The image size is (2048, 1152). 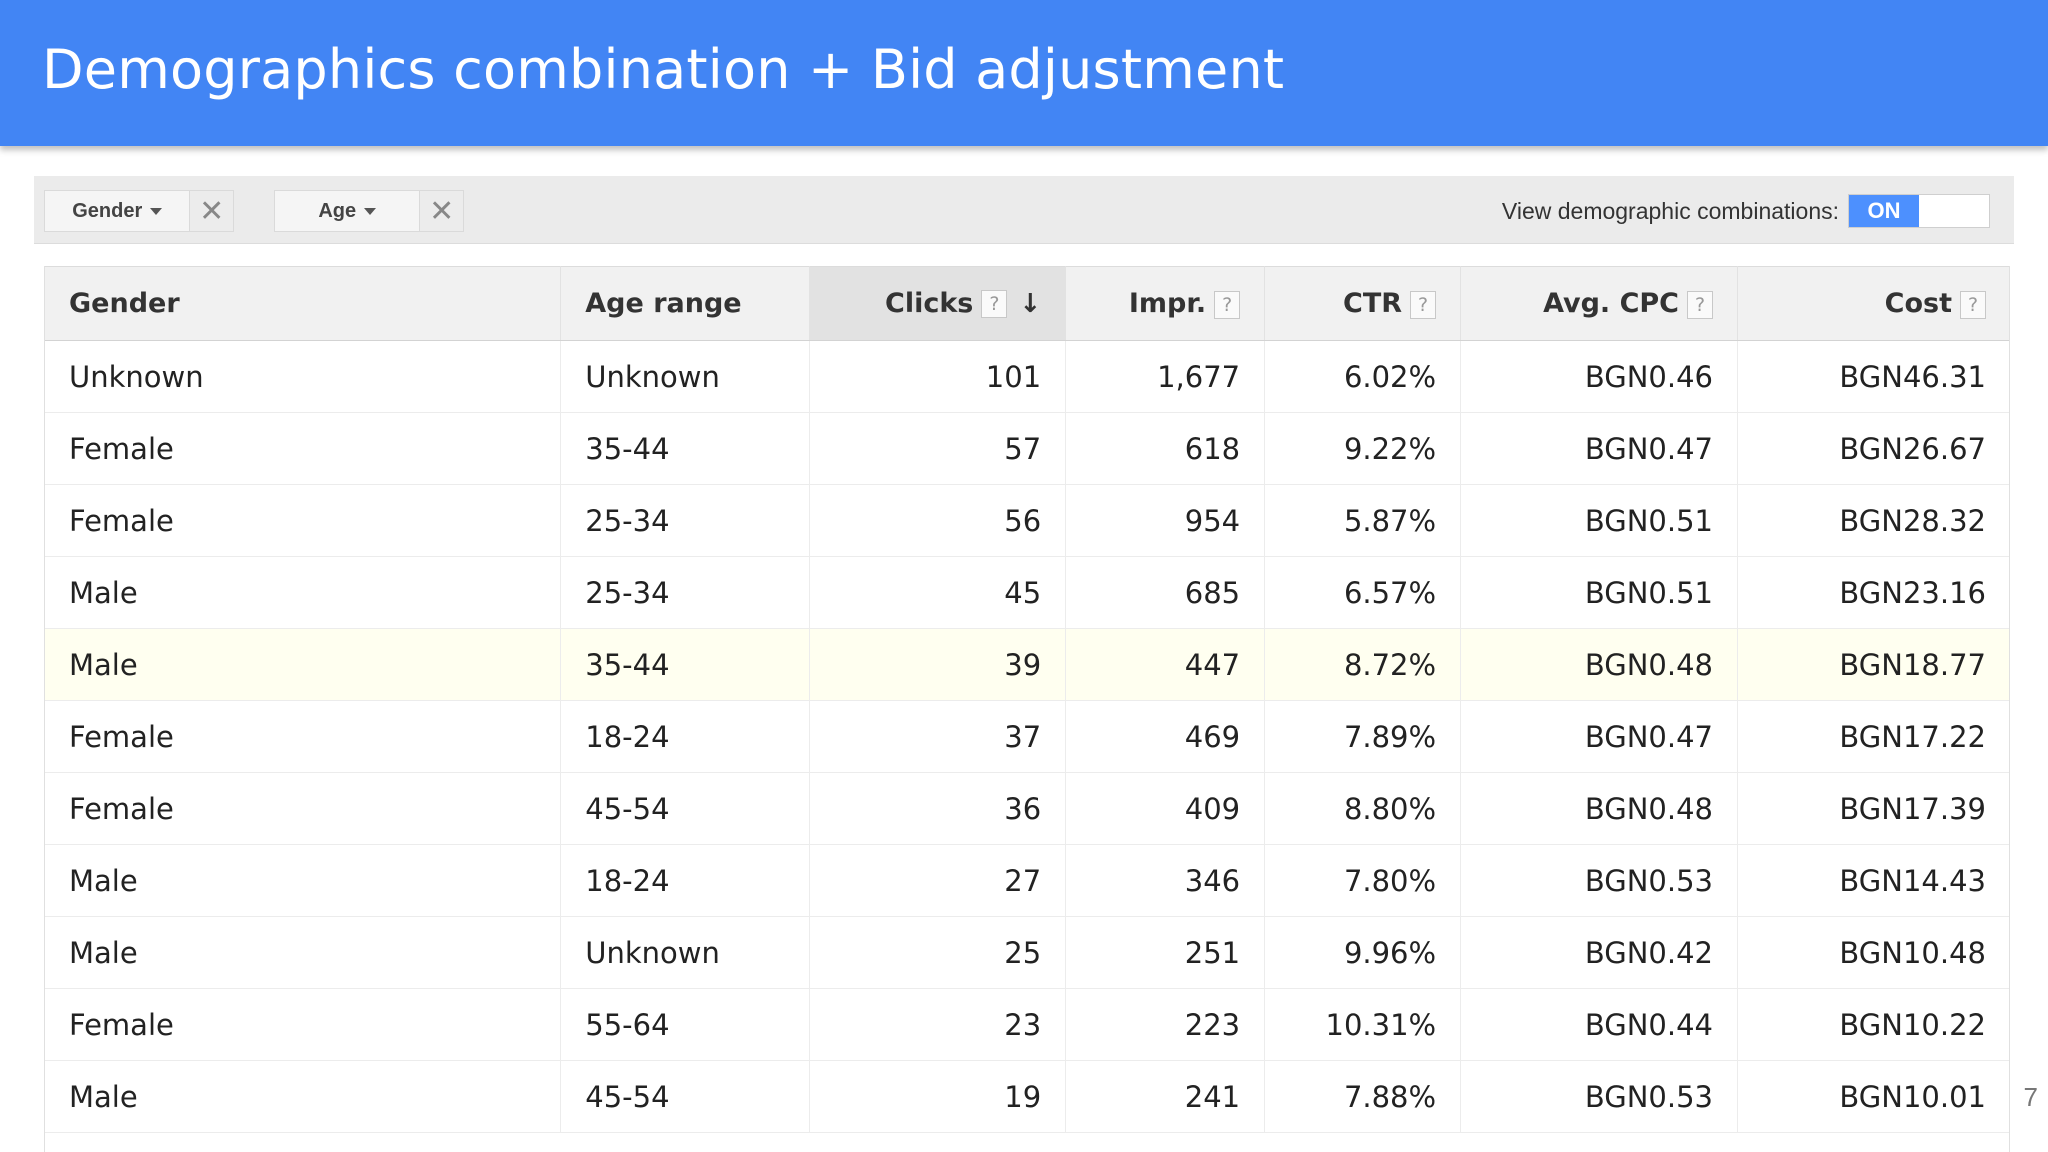 I want to click on cost-cell: BGN17.22, so click(x=1873, y=736).